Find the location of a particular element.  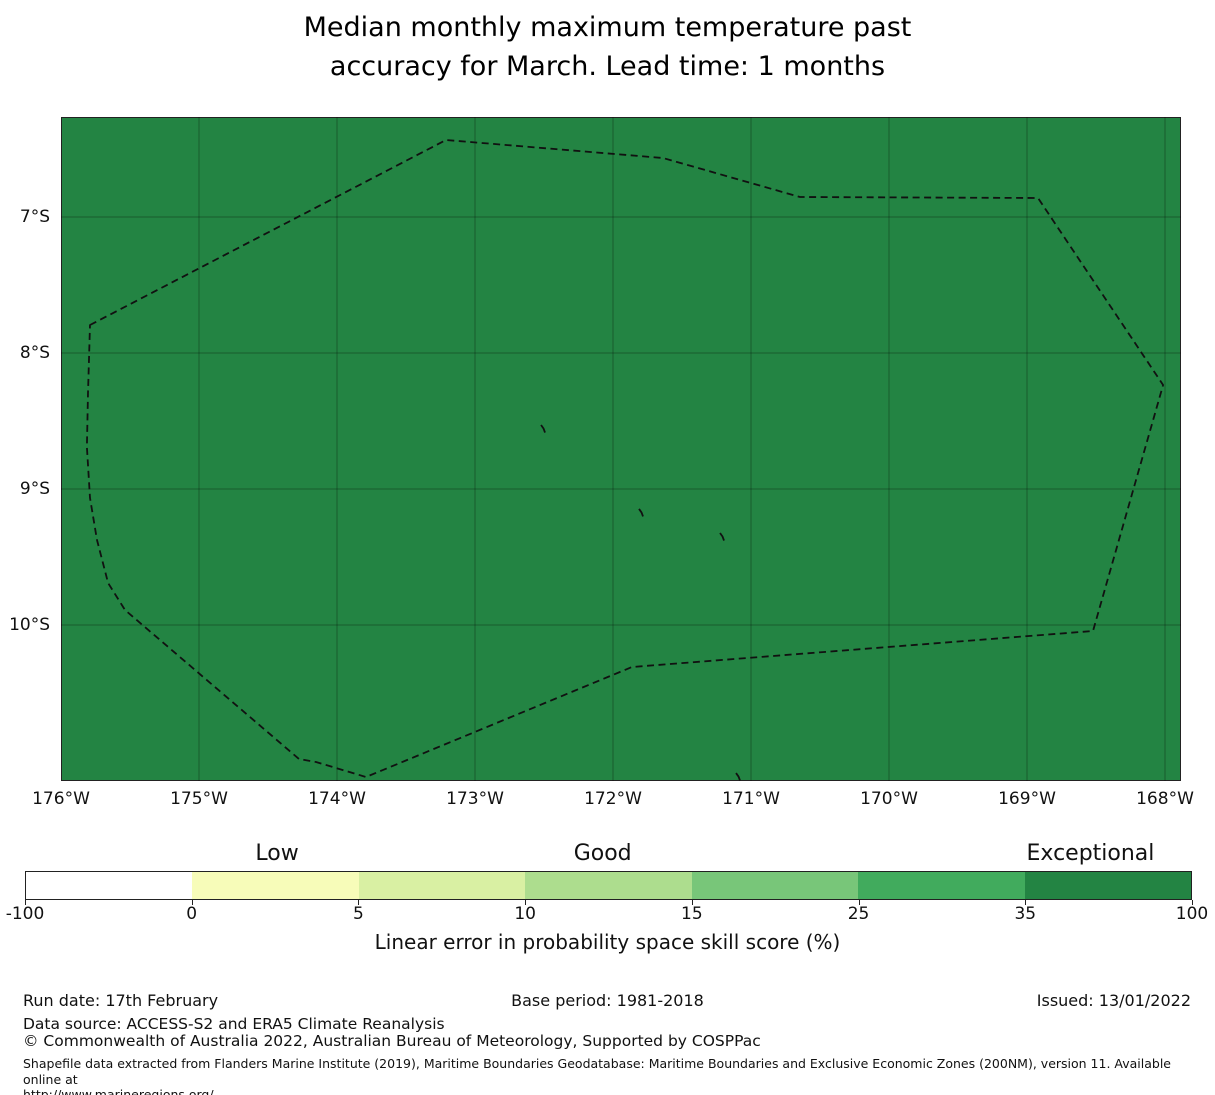

x-tick-label: 168°W is located at coordinates (1165, 799).